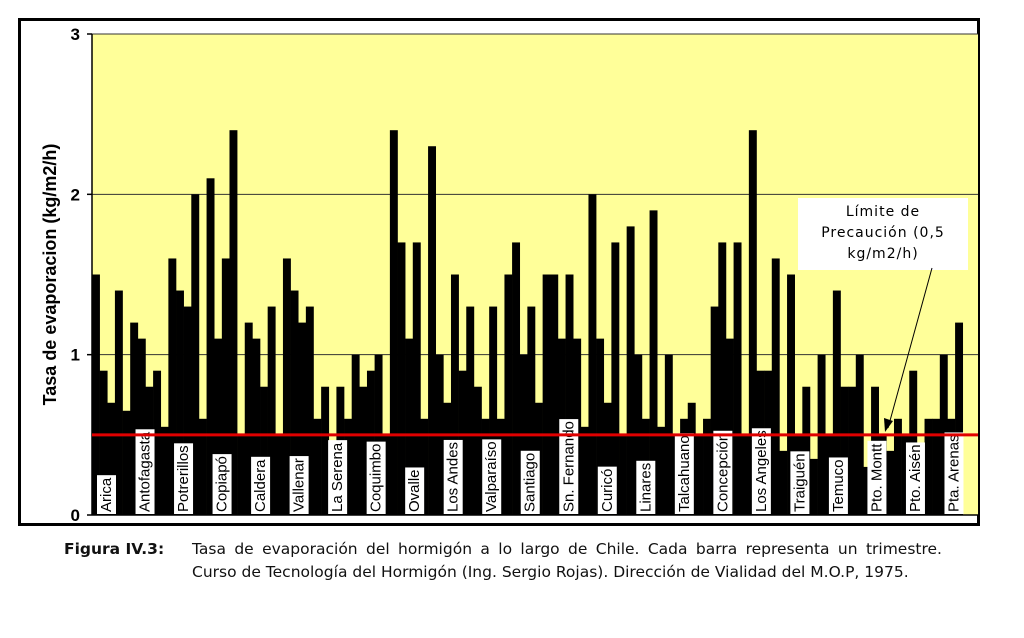  I want to click on annotation-text: Límite de, so click(883, 212).